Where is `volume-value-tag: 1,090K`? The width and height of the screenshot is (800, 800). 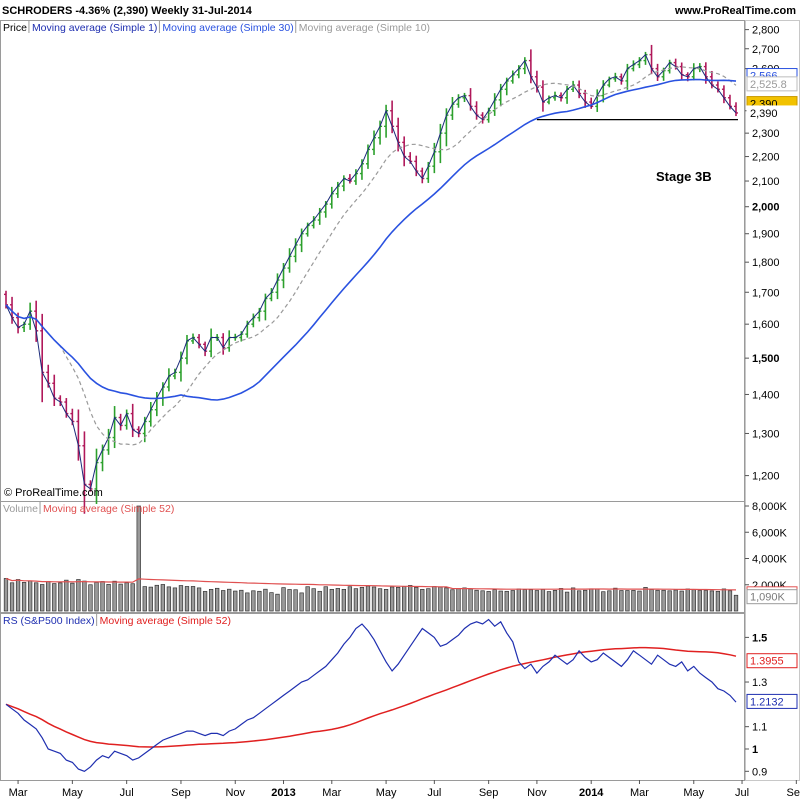
volume-value-tag: 1,090K is located at coordinates (768, 598).